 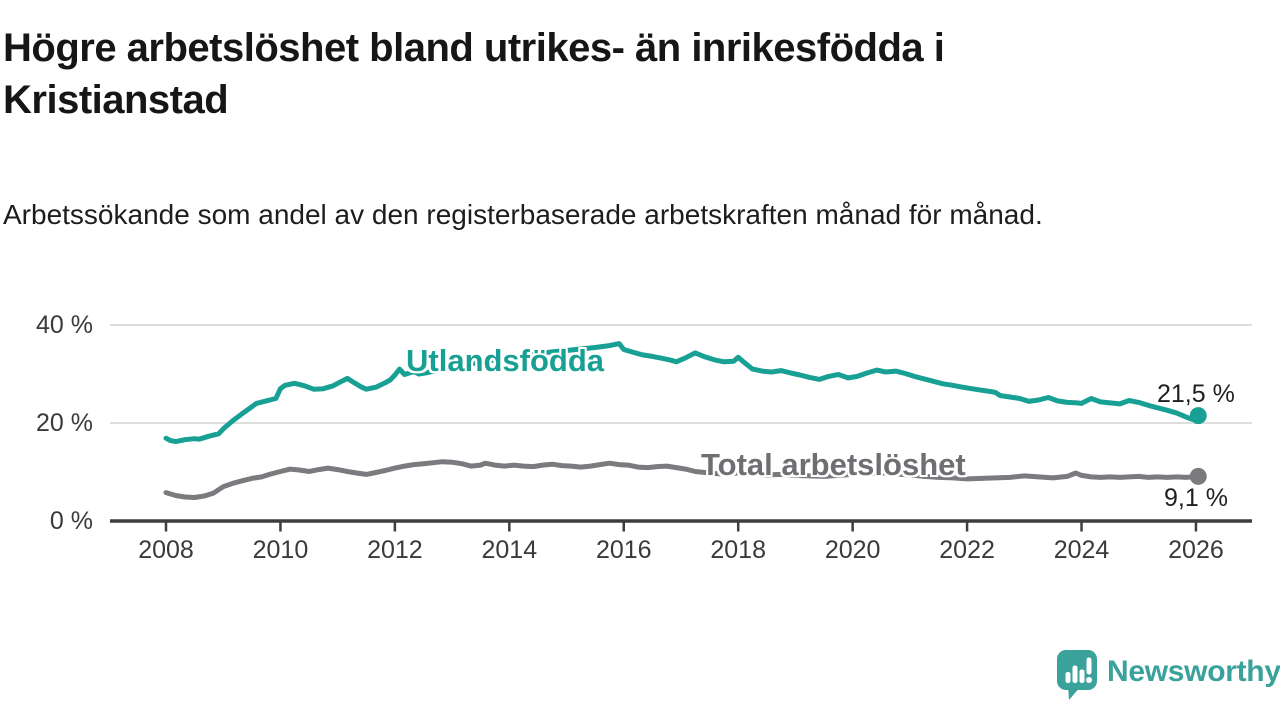 What do you see at coordinates (1198, 416) in the screenshot?
I see `series-end-dot-utlandsfodda` at bounding box center [1198, 416].